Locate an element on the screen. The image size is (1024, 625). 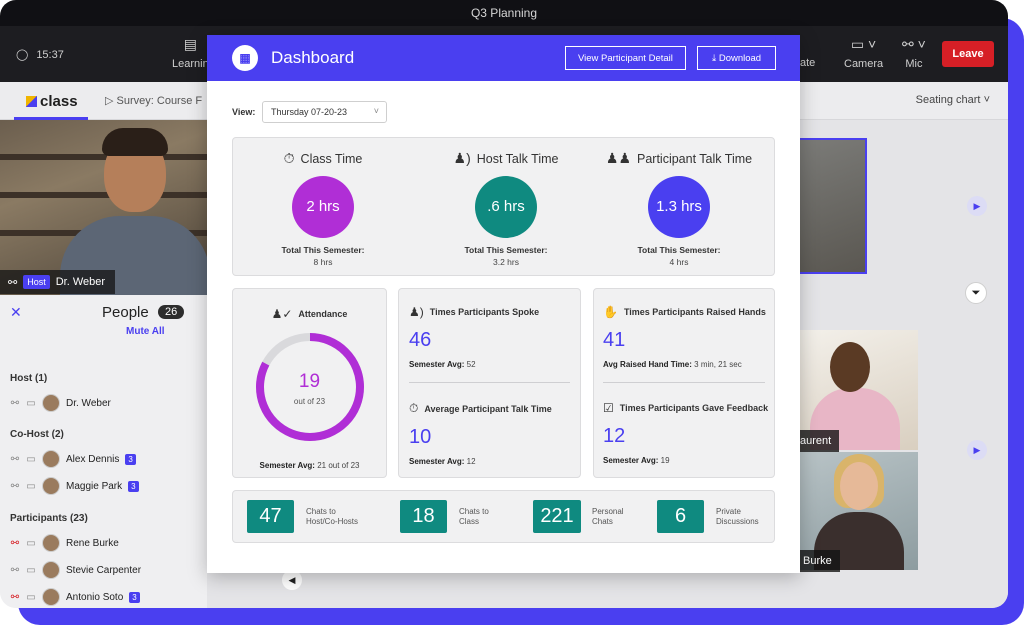
list-item: ⚯ ▭ Dr. Weber is located at coordinates (105, 403).